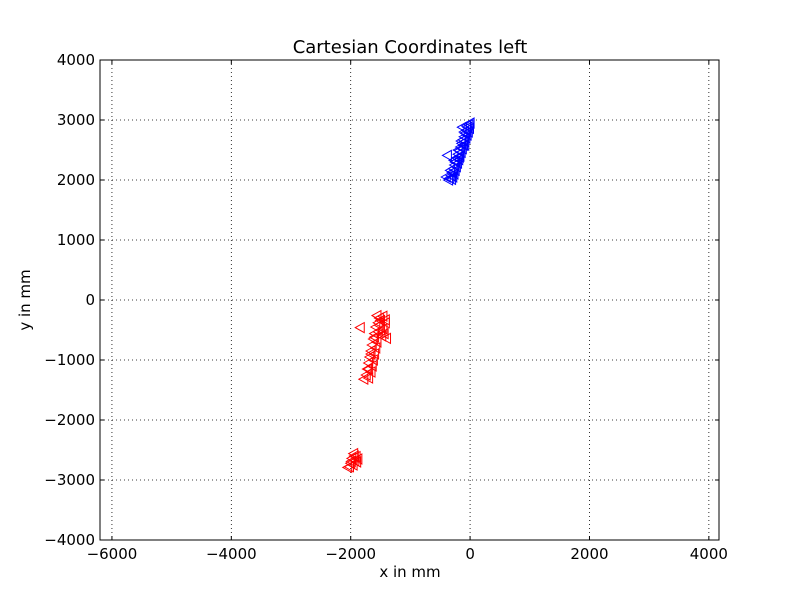 This screenshot has height=600, width=800. Describe the element at coordinates (69, 360) in the screenshot. I see `y-tick-label: −1000` at that location.